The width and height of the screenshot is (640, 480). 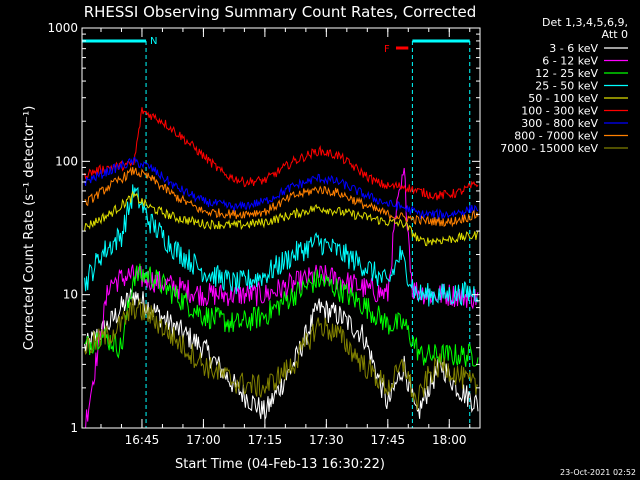 What do you see at coordinates (280, 464) in the screenshot?
I see `x-axis-label: Start Time (04-Feb-13 16:30:22)` at bounding box center [280, 464].